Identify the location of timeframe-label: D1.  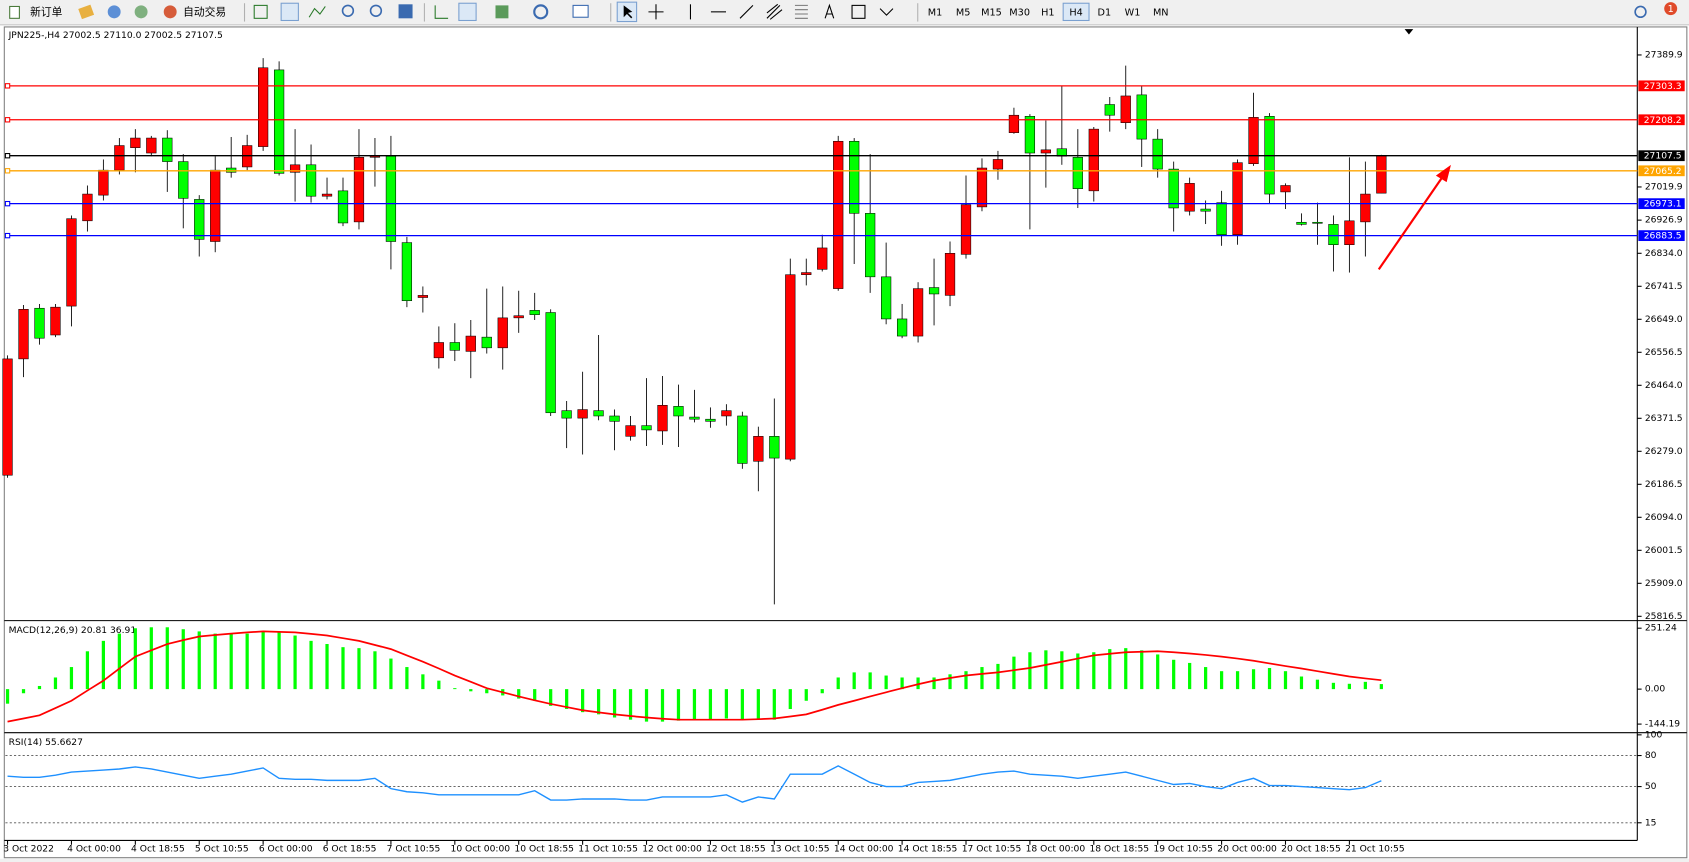
(1105, 12).